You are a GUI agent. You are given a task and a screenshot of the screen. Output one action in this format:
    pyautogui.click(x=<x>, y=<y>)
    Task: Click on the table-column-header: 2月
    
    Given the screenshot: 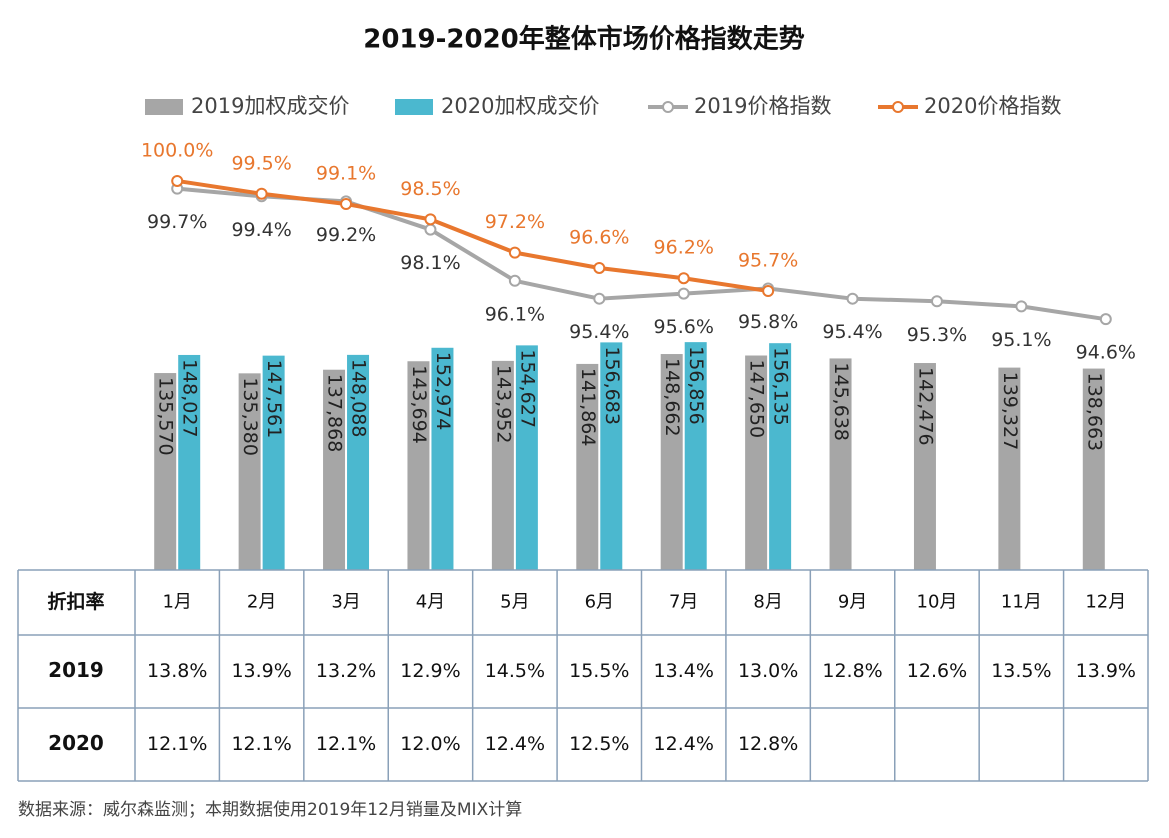 What is the action you would take?
    pyautogui.click(x=261, y=602)
    